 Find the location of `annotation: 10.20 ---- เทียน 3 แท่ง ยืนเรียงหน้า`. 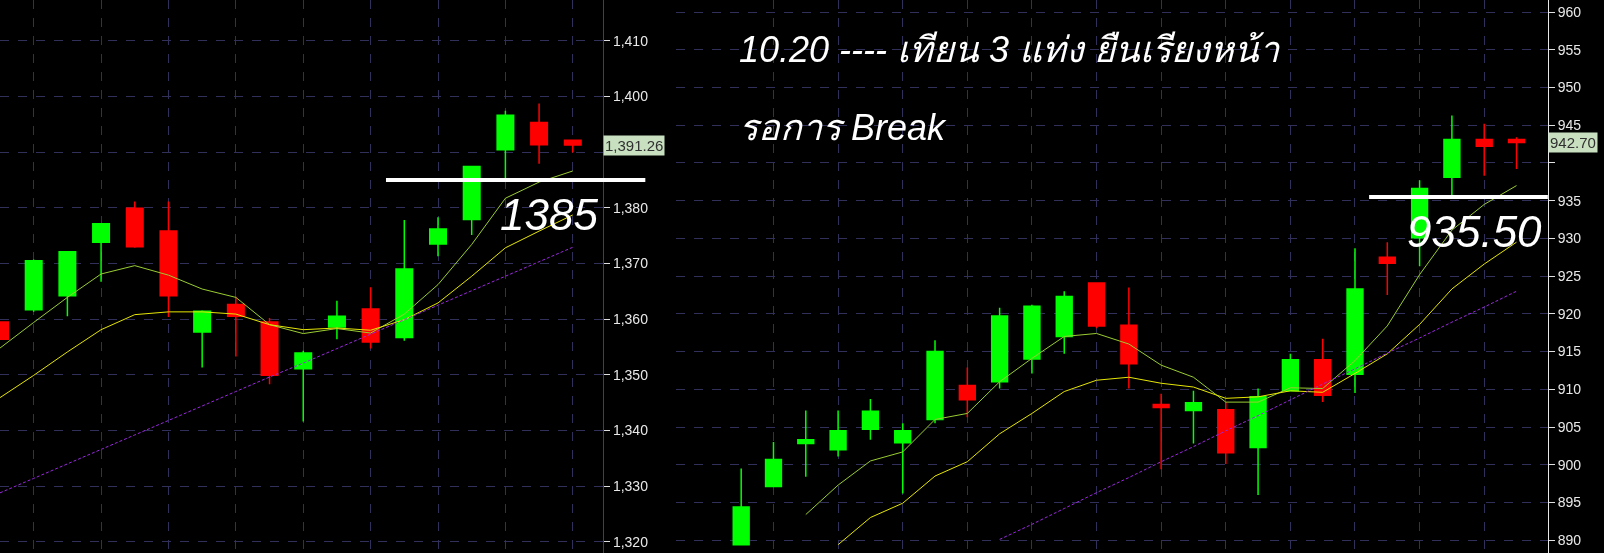

annotation: 10.20 ---- เทียน 3 แท่ง ยืนเรียงหน้า is located at coordinates (1010, 49).